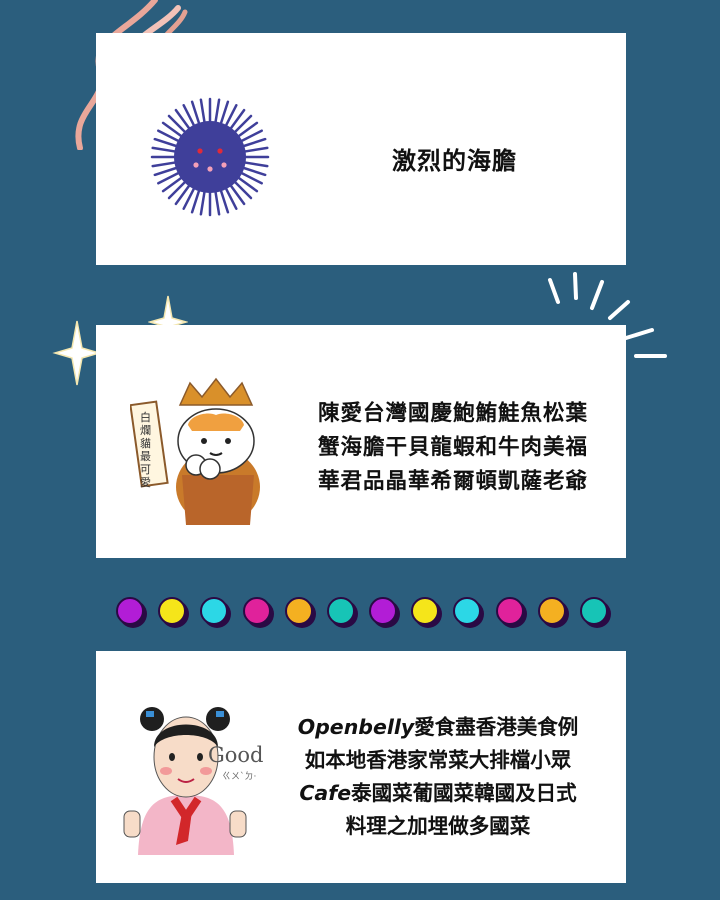 This screenshot has width=720, height=900. Describe the element at coordinates (236, 755) in the screenshot. I see `sticker-word: Good` at that location.